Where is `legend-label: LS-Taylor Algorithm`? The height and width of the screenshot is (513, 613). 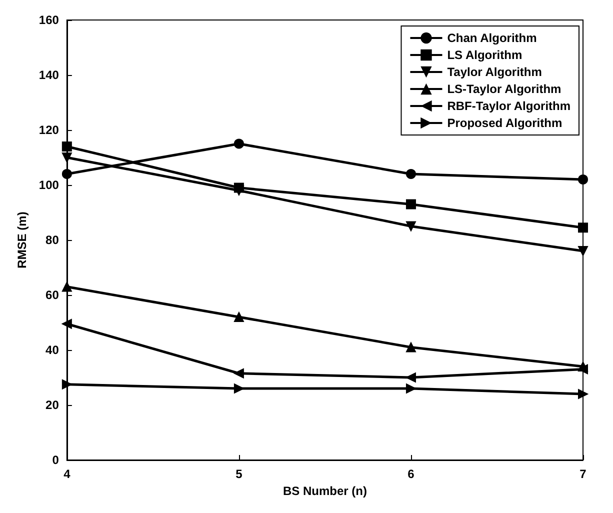 legend-label: LS-Taylor Algorithm is located at coordinates (504, 89).